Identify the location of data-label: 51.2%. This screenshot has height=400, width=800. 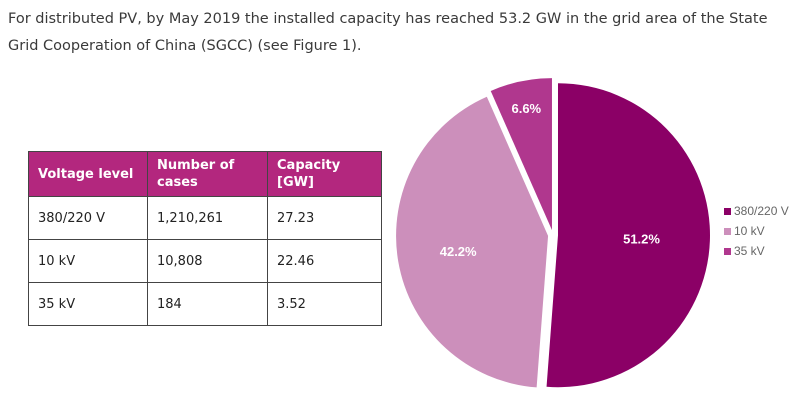
(641, 238).